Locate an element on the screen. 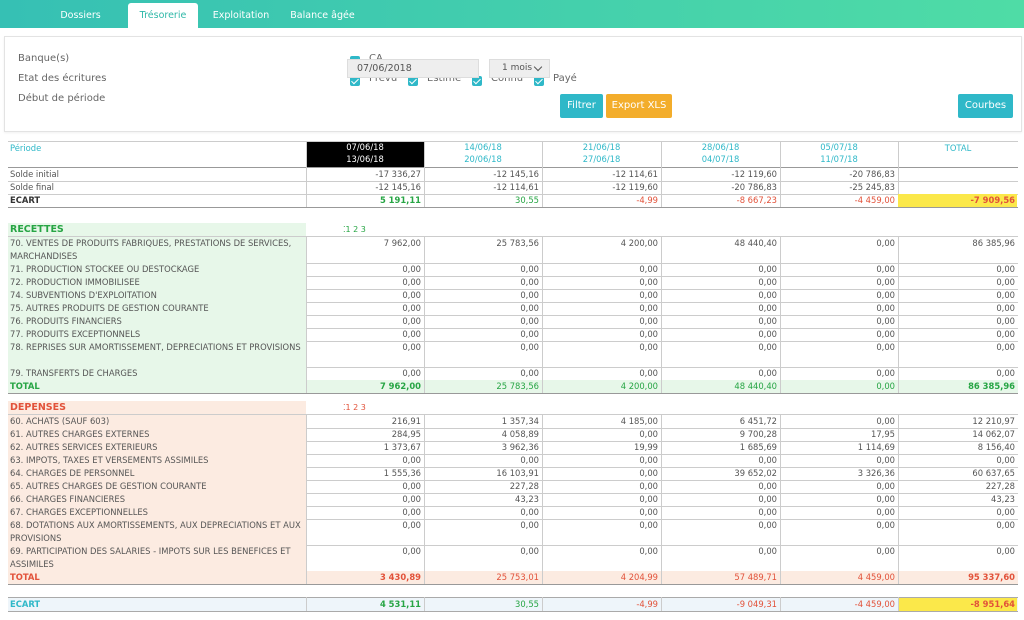 This screenshot has width=1024, height=620. value-cell: -4 459,00 is located at coordinates (874, 604).